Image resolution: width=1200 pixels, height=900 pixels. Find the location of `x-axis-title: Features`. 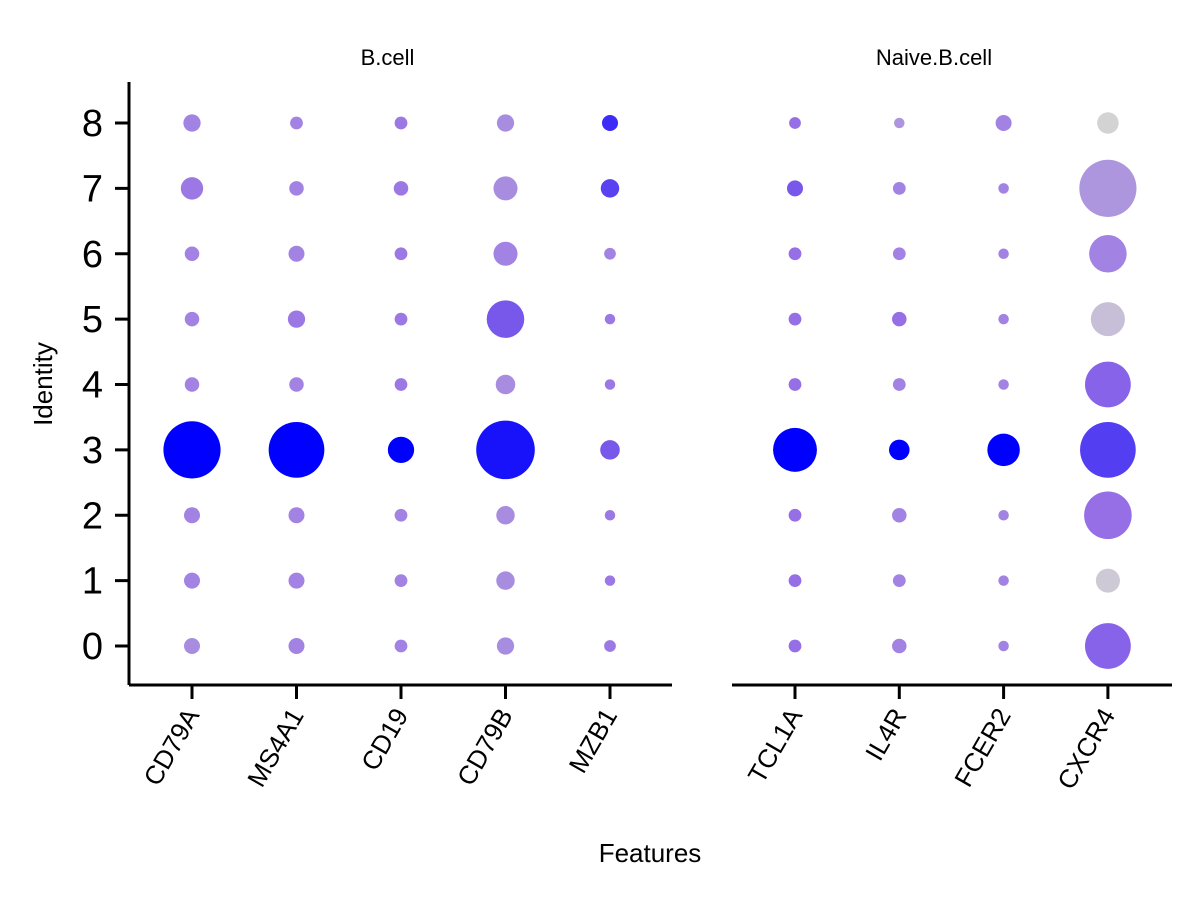

x-axis-title: Features is located at coordinates (650, 853).